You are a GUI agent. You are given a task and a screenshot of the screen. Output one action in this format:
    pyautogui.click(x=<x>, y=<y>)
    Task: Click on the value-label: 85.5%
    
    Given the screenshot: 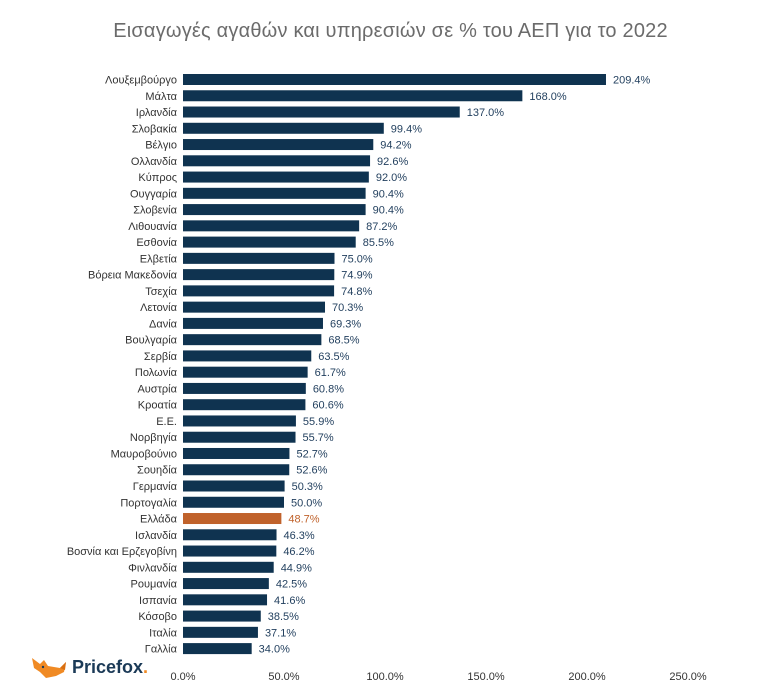 What is the action you would take?
    pyautogui.click(x=378, y=243)
    